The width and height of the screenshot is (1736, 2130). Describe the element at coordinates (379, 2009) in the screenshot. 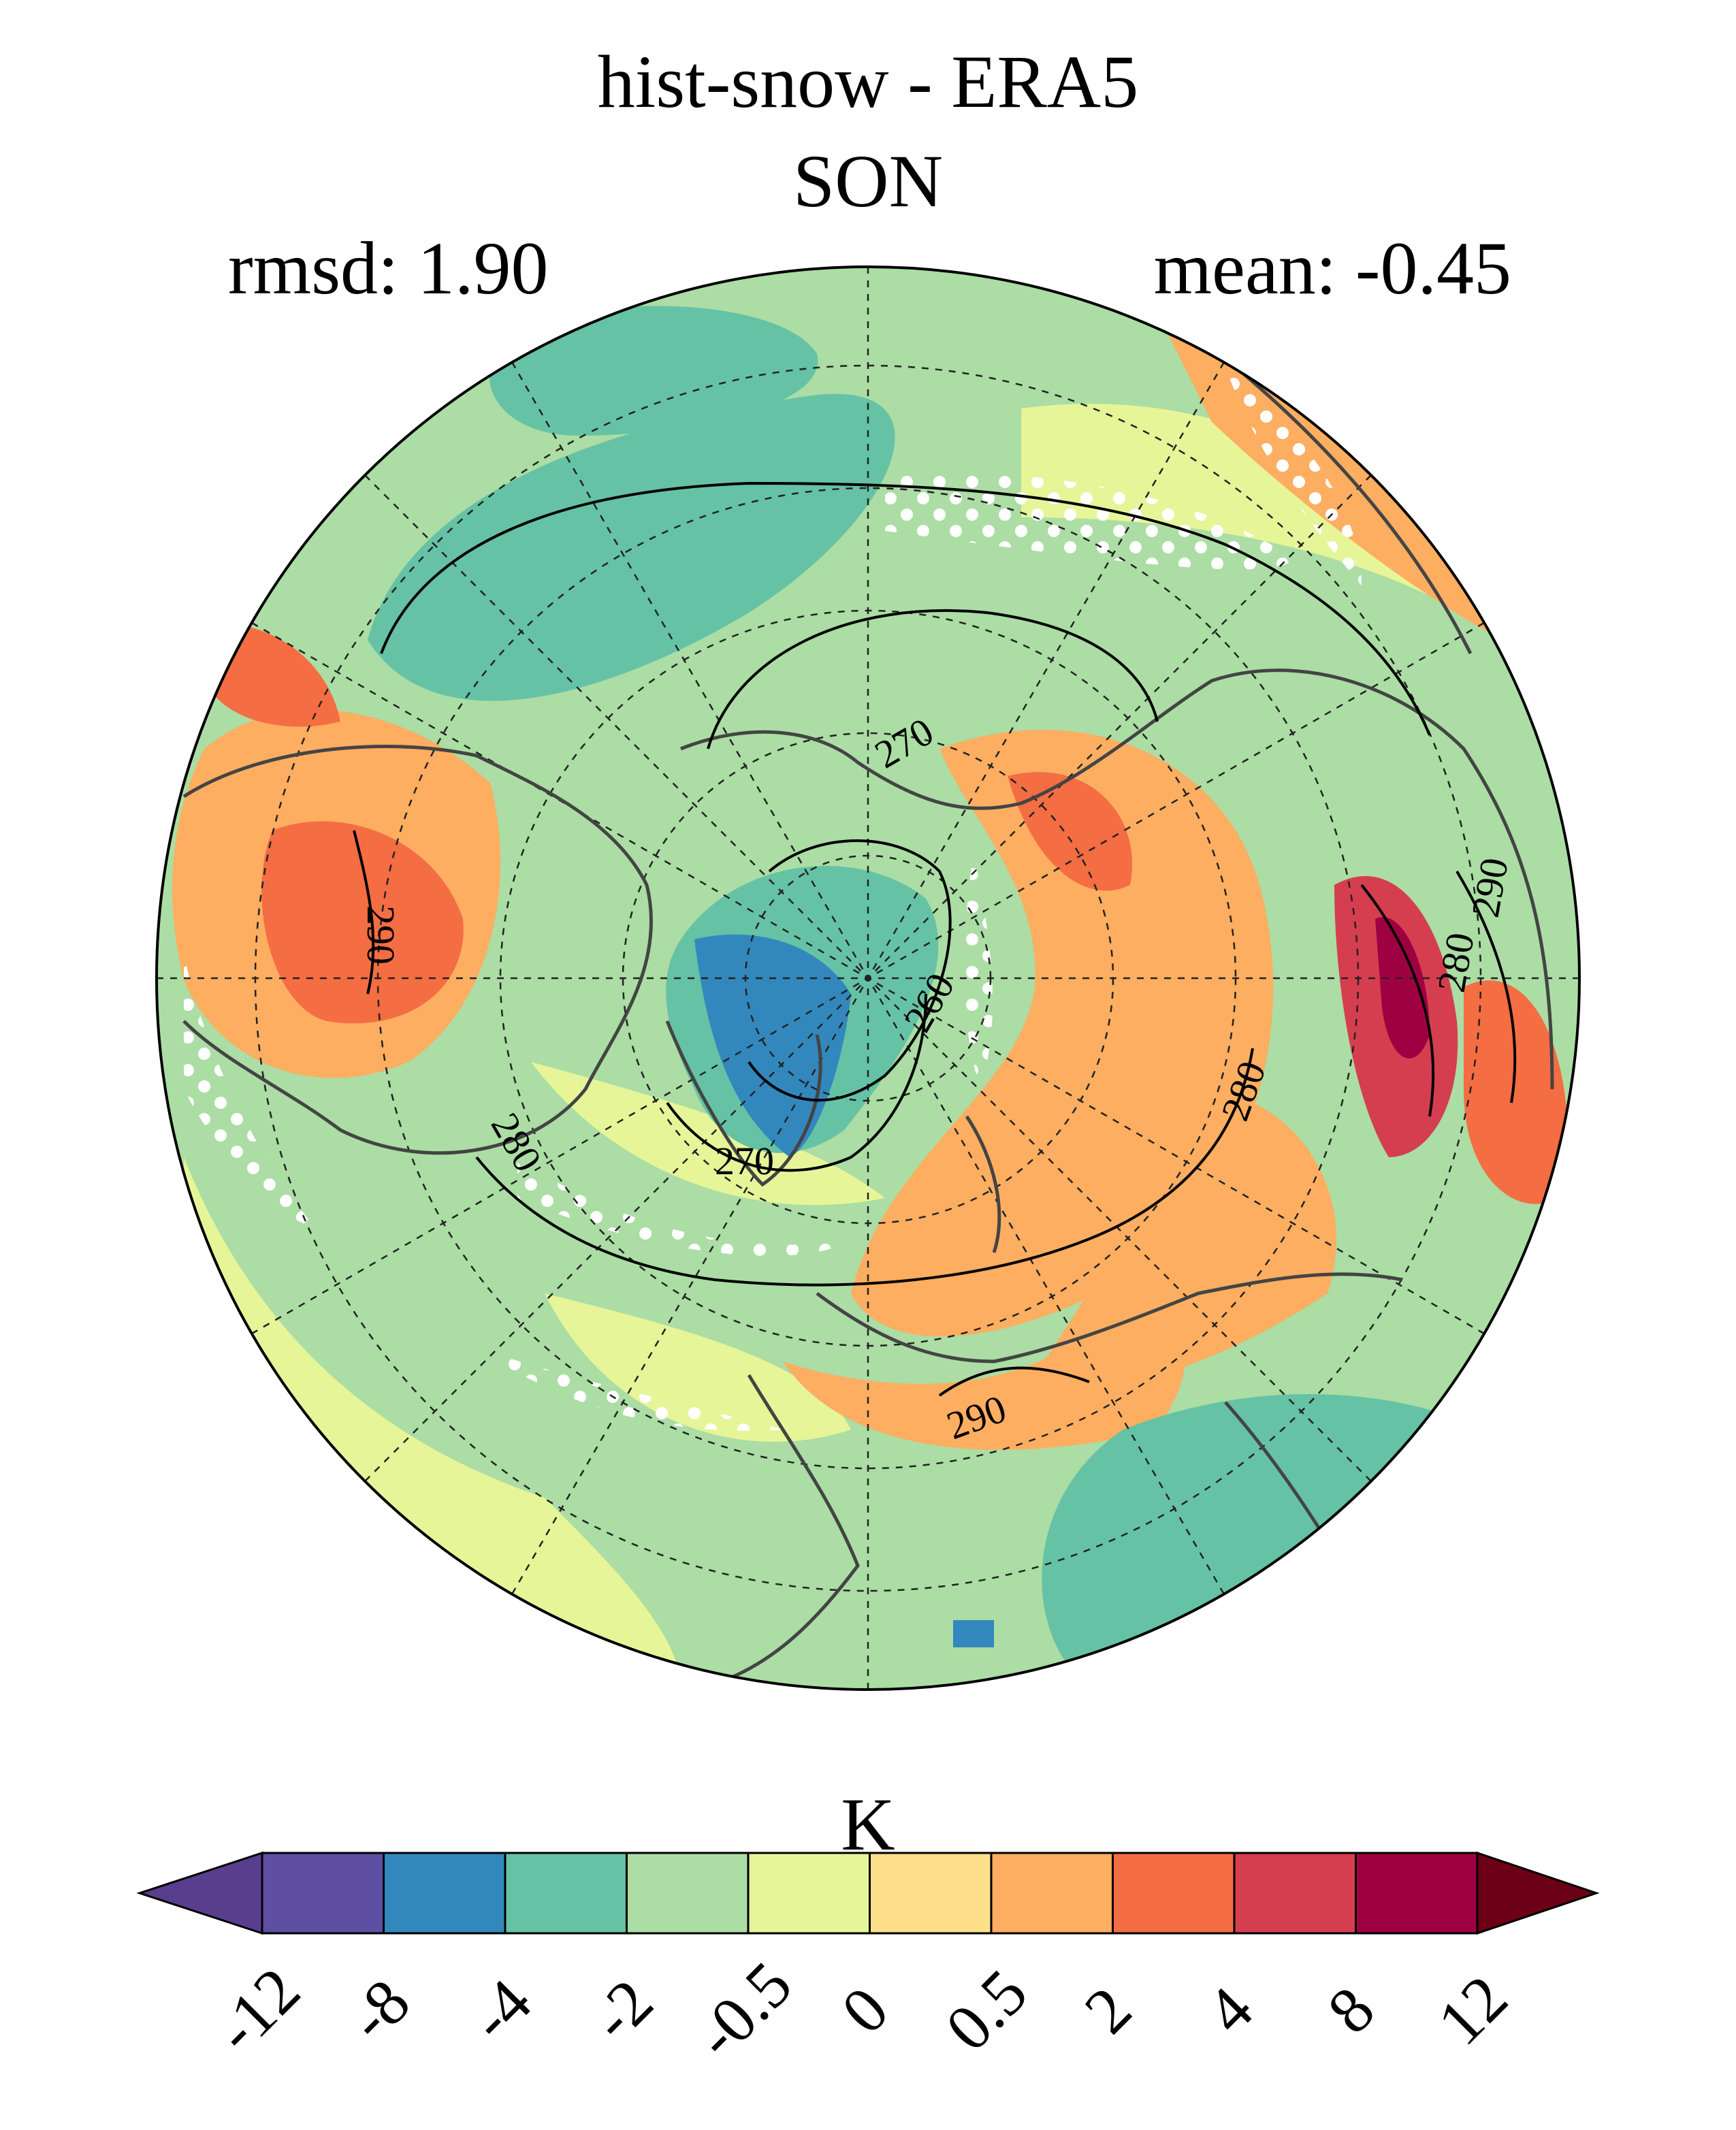

I see `colorbar-tick-label: -8` at that location.